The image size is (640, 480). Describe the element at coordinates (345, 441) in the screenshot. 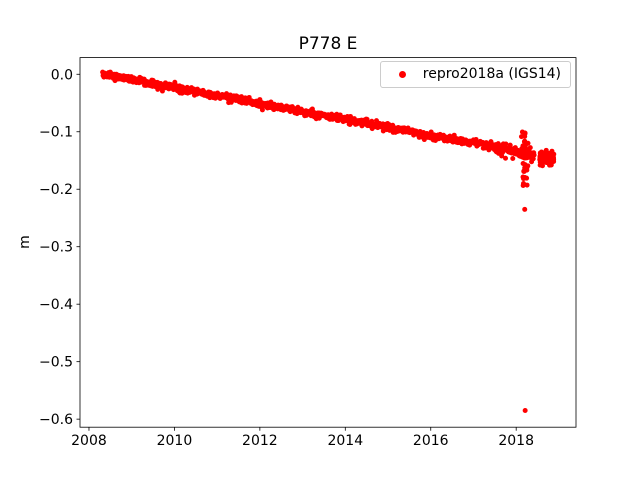

I see `x-tick-label: 2014` at that location.